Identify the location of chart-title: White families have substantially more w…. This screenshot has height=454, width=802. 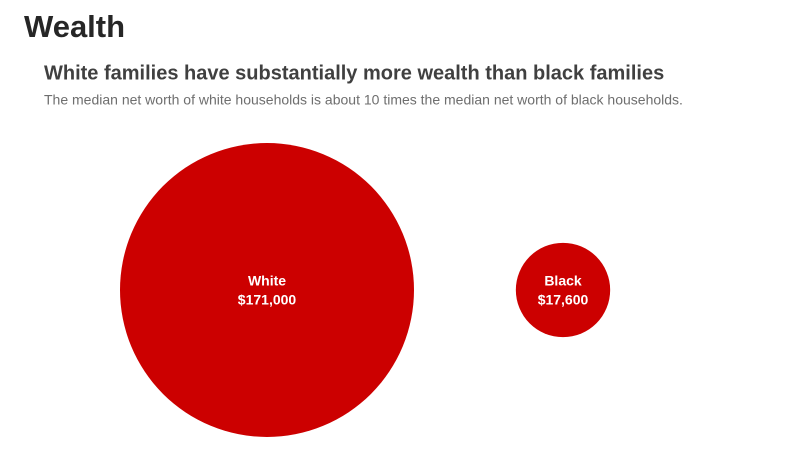
(354, 73).